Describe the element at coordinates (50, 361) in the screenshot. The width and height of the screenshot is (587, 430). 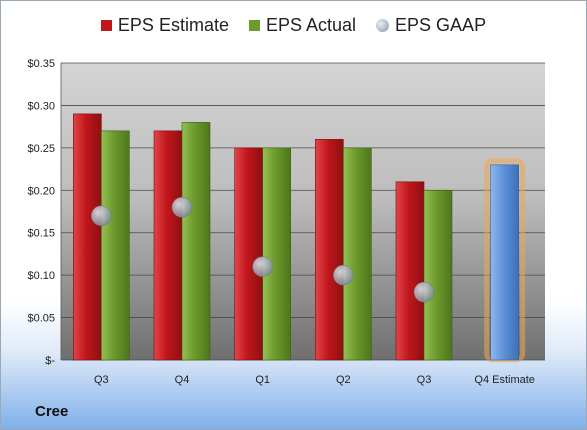
I see `y-tick-label: $-` at that location.